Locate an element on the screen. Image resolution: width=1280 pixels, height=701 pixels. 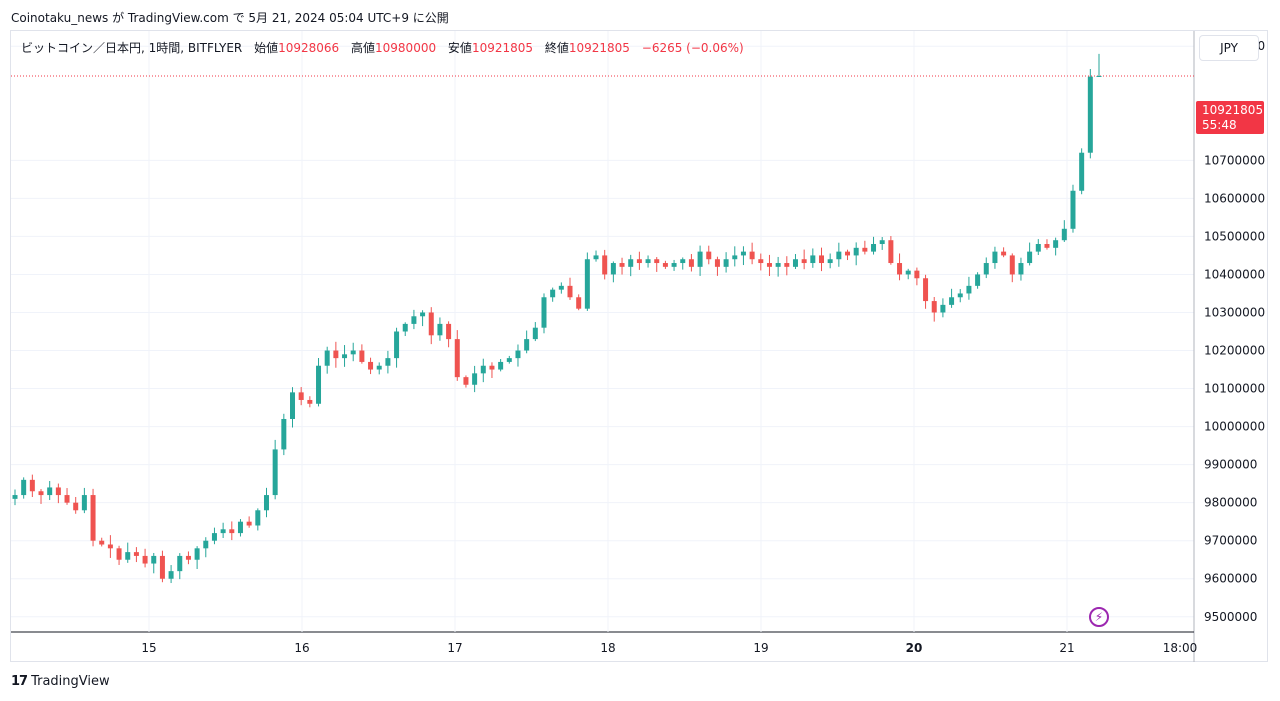
price-tick-label: 10300000 is located at coordinates (1234, 312).